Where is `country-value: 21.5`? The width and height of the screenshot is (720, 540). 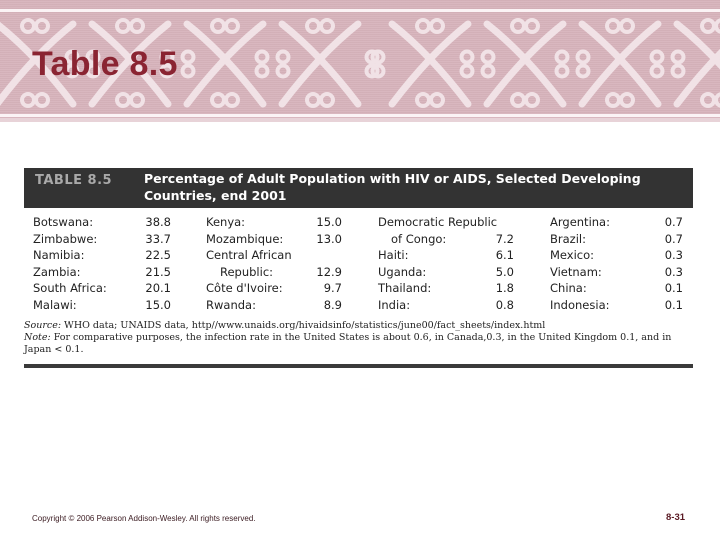 country-value: 21.5 is located at coordinates (158, 271).